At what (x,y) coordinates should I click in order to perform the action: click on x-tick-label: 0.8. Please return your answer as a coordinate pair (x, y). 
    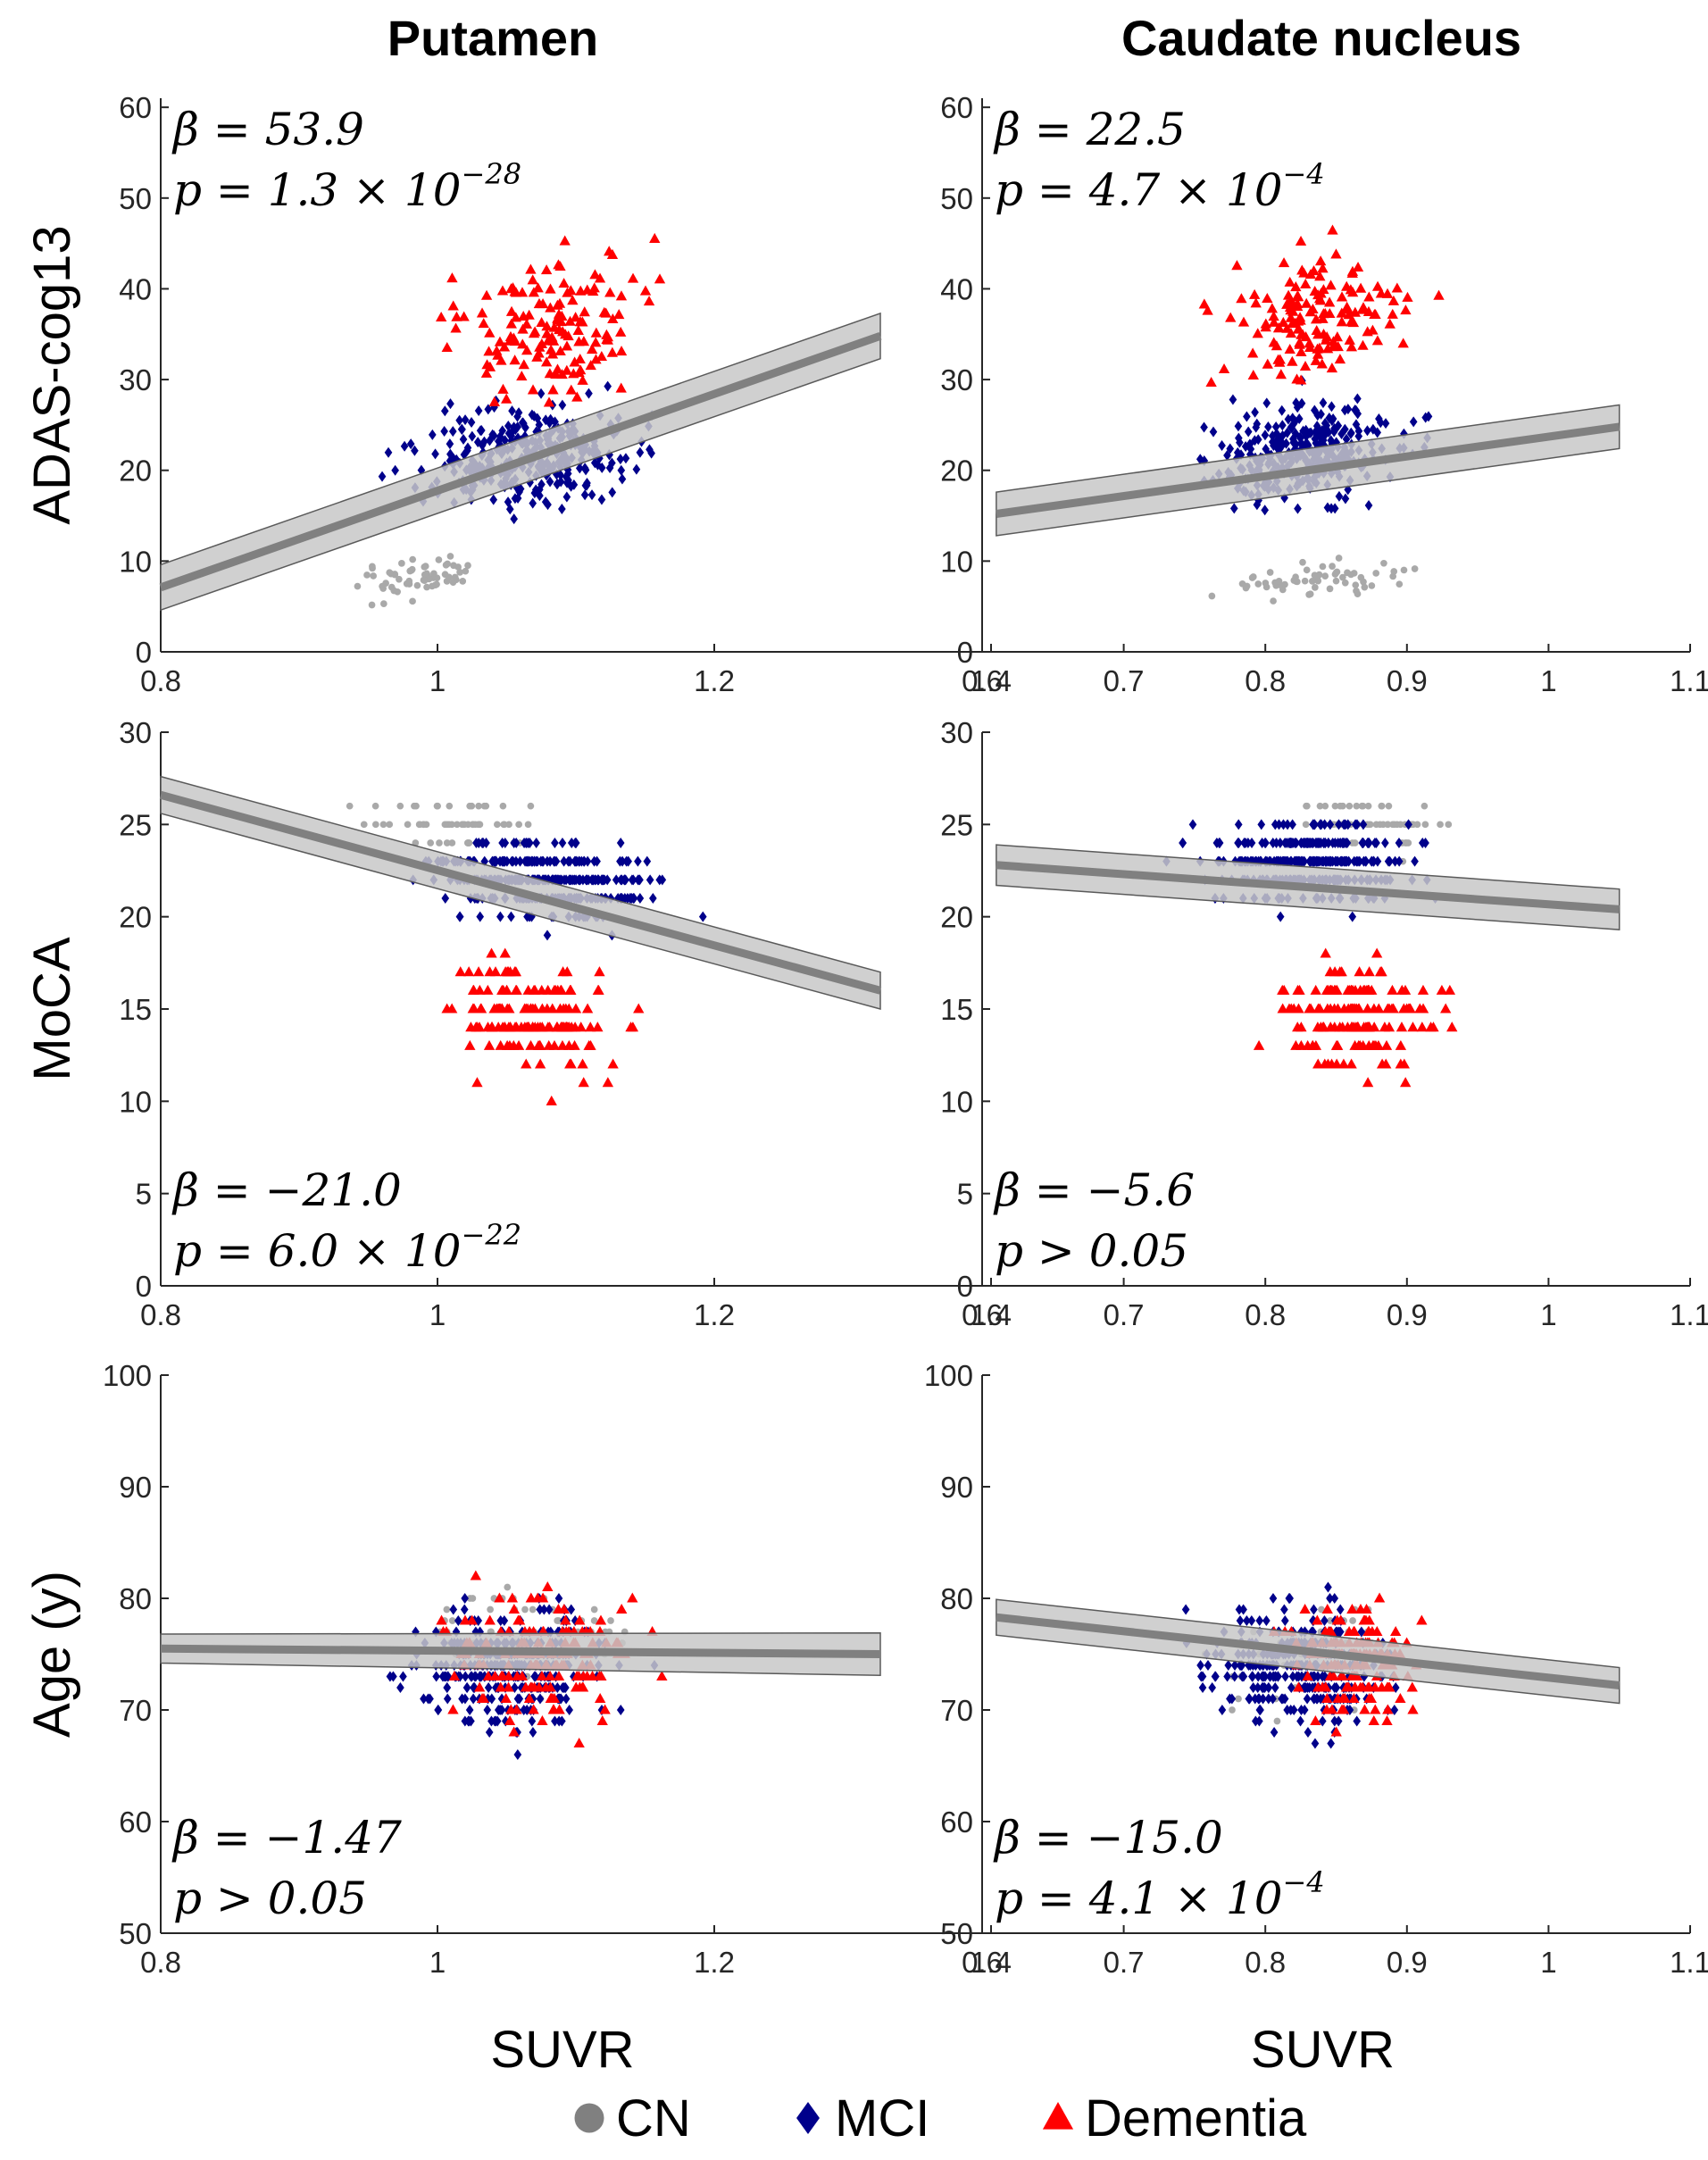
    Looking at the image, I should click on (1265, 680).